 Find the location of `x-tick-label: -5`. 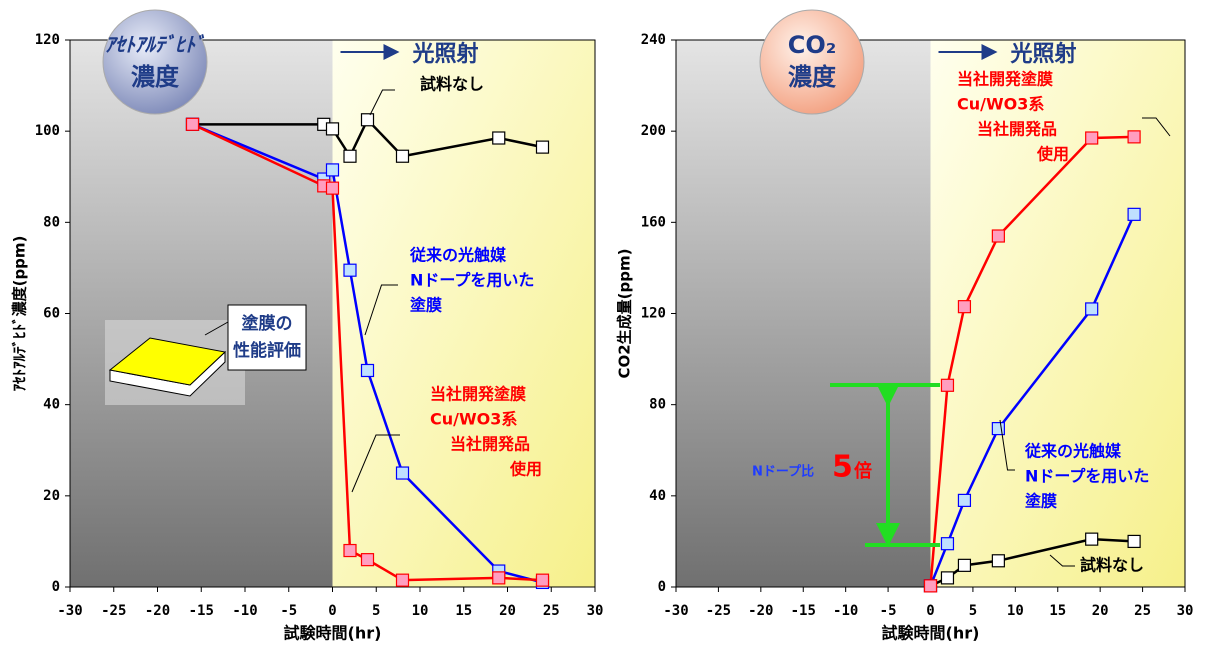

x-tick-label: -5 is located at coordinates (888, 611).